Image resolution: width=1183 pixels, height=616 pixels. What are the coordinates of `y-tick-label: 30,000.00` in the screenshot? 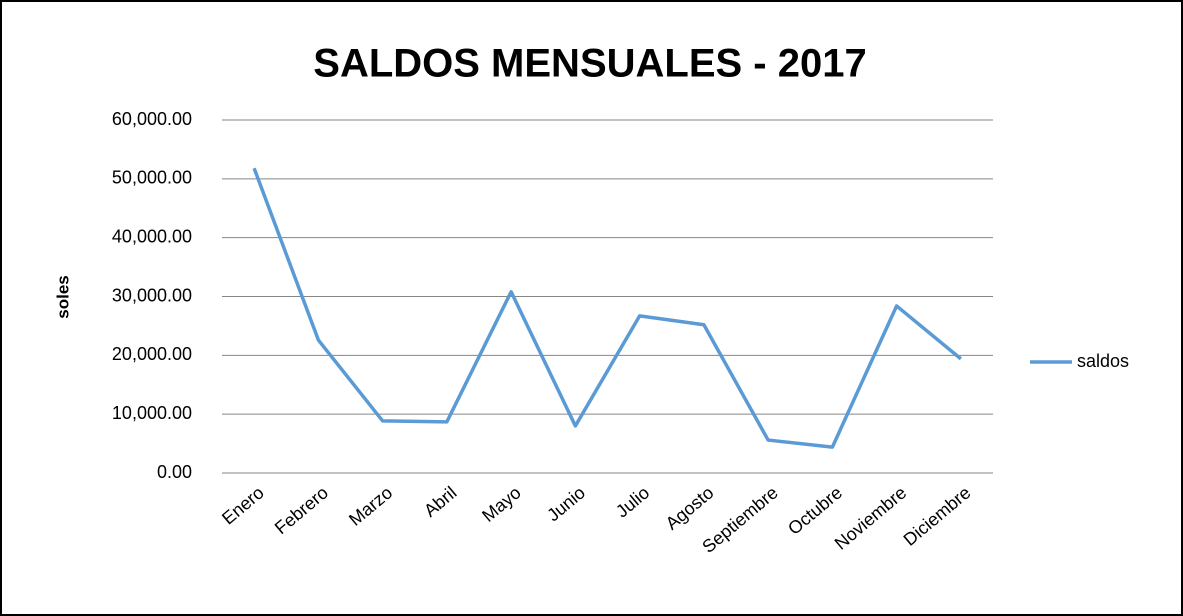 It's located at (152, 295).